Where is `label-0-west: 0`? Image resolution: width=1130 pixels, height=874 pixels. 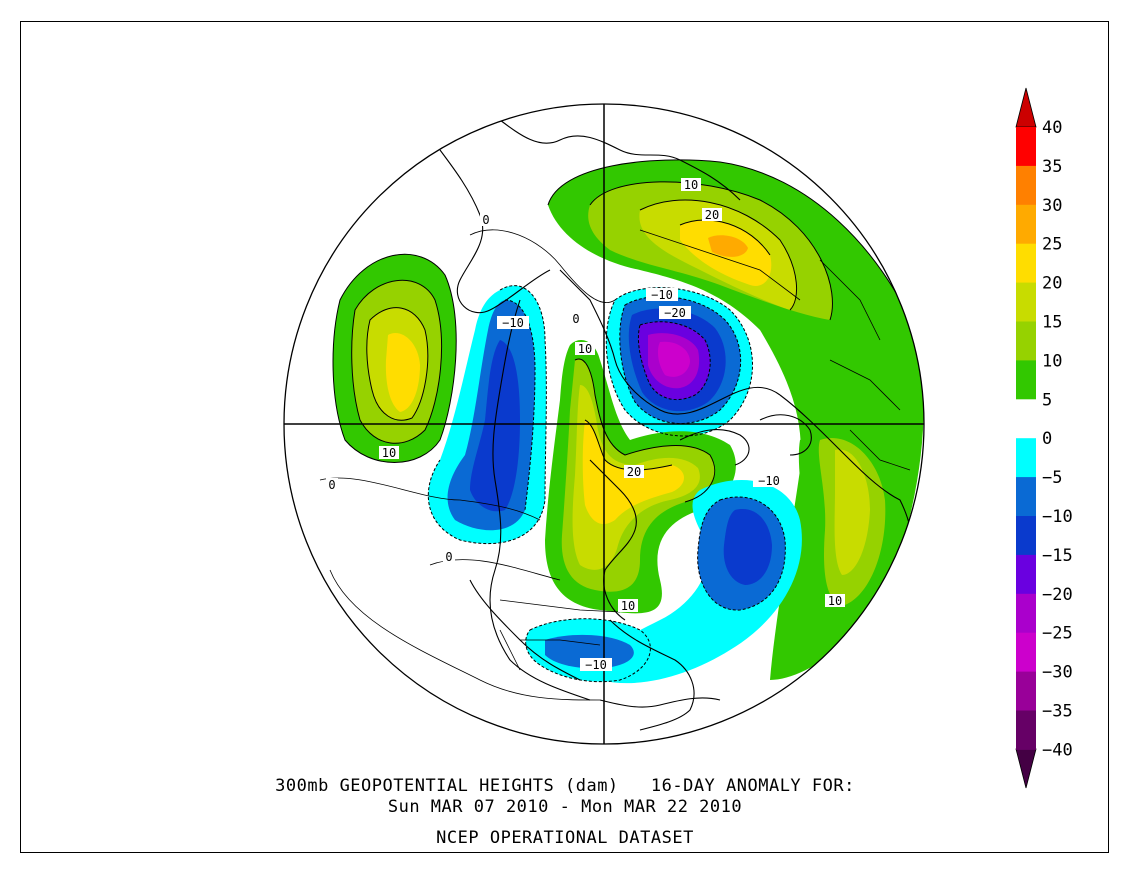 label-0-west: 0 is located at coordinates (576, 319).